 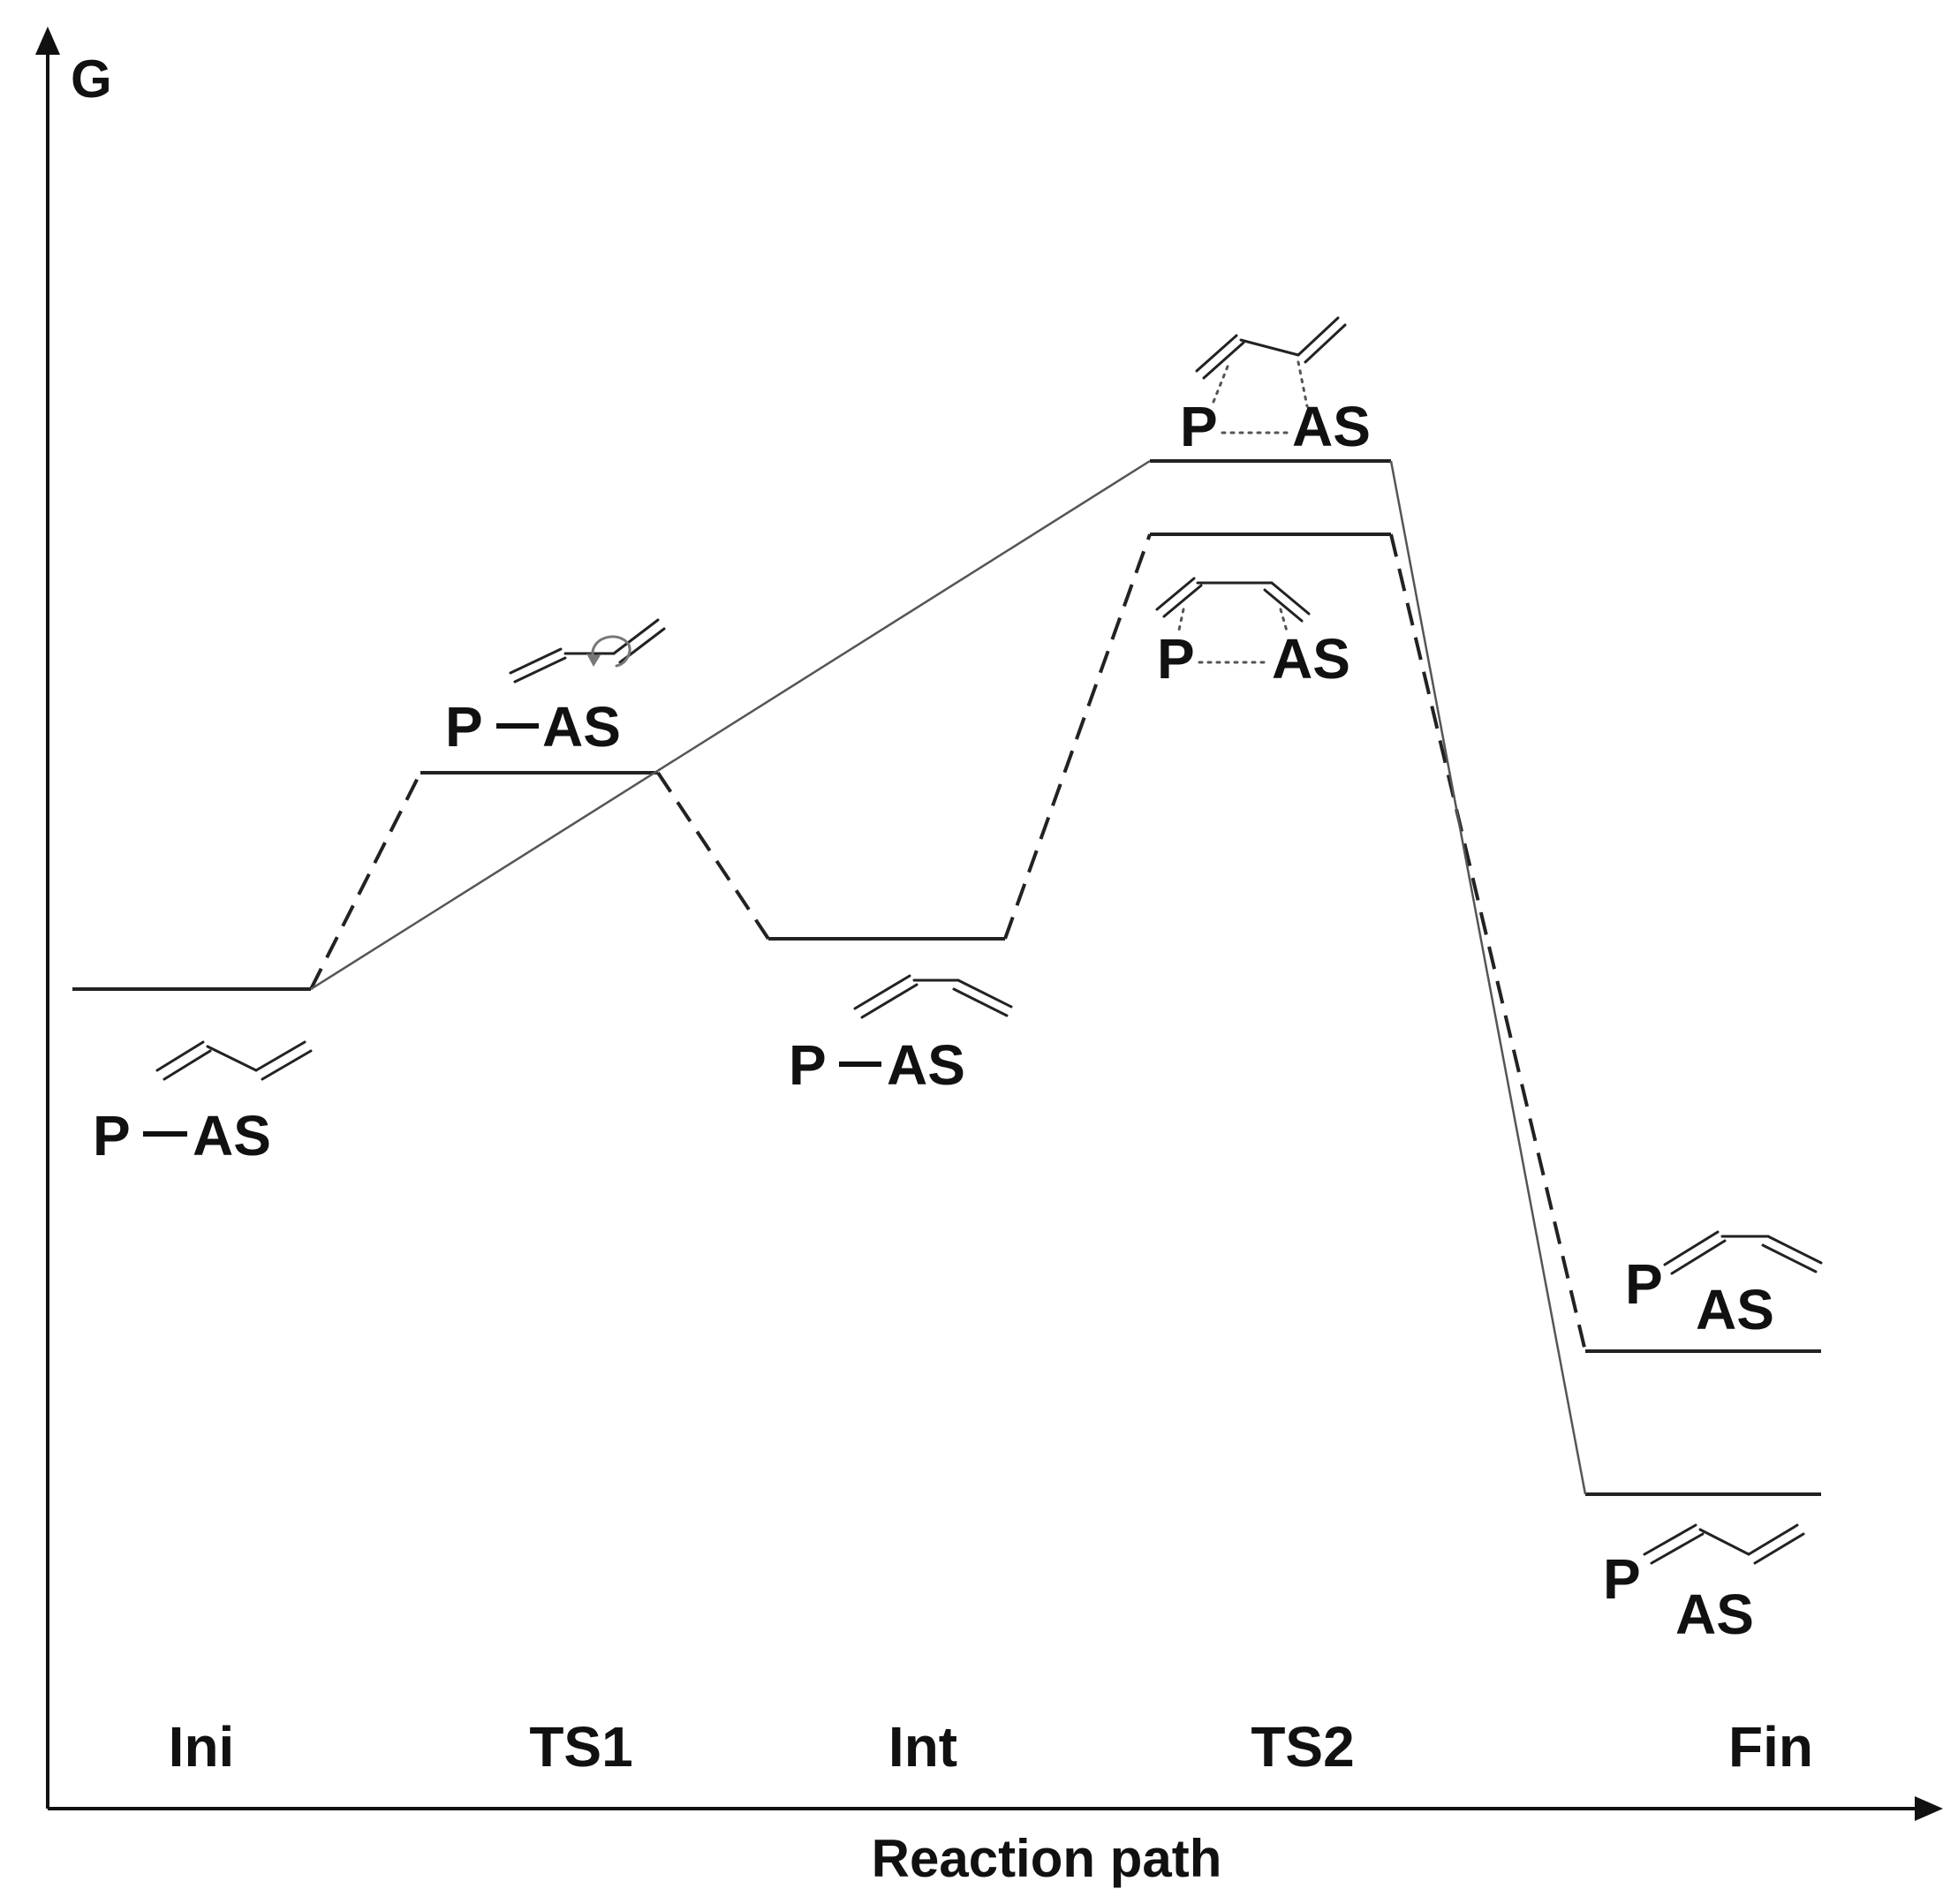 I want to click on species-int-as: AS, so click(x=926, y=1065).